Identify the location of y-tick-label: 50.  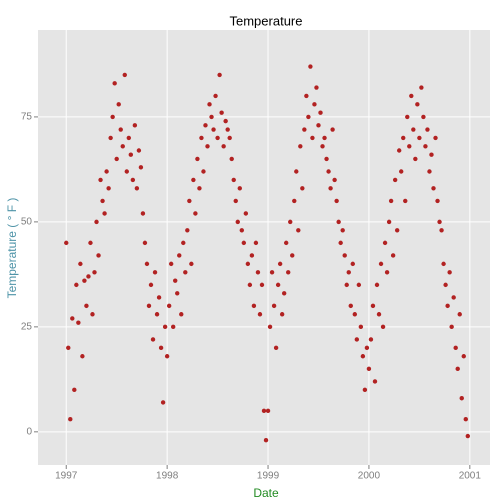
(27, 222).